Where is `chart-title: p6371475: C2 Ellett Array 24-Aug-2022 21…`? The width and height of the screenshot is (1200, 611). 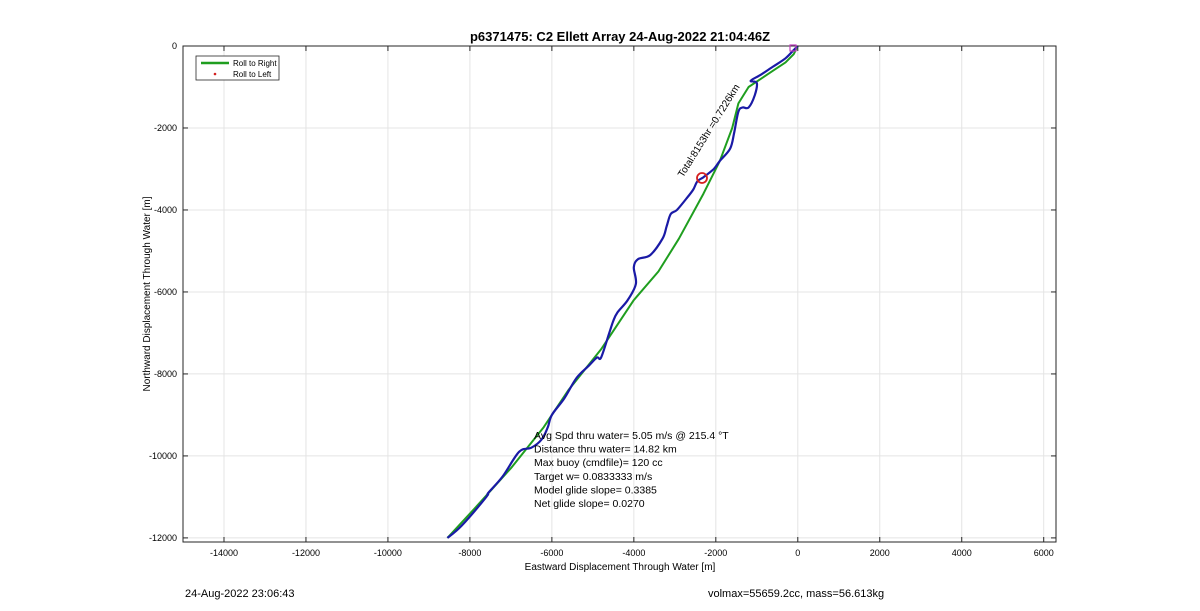
chart-title: p6371475: C2 Ellett Array 24-Aug-2022 21… is located at coordinates (620, 36).